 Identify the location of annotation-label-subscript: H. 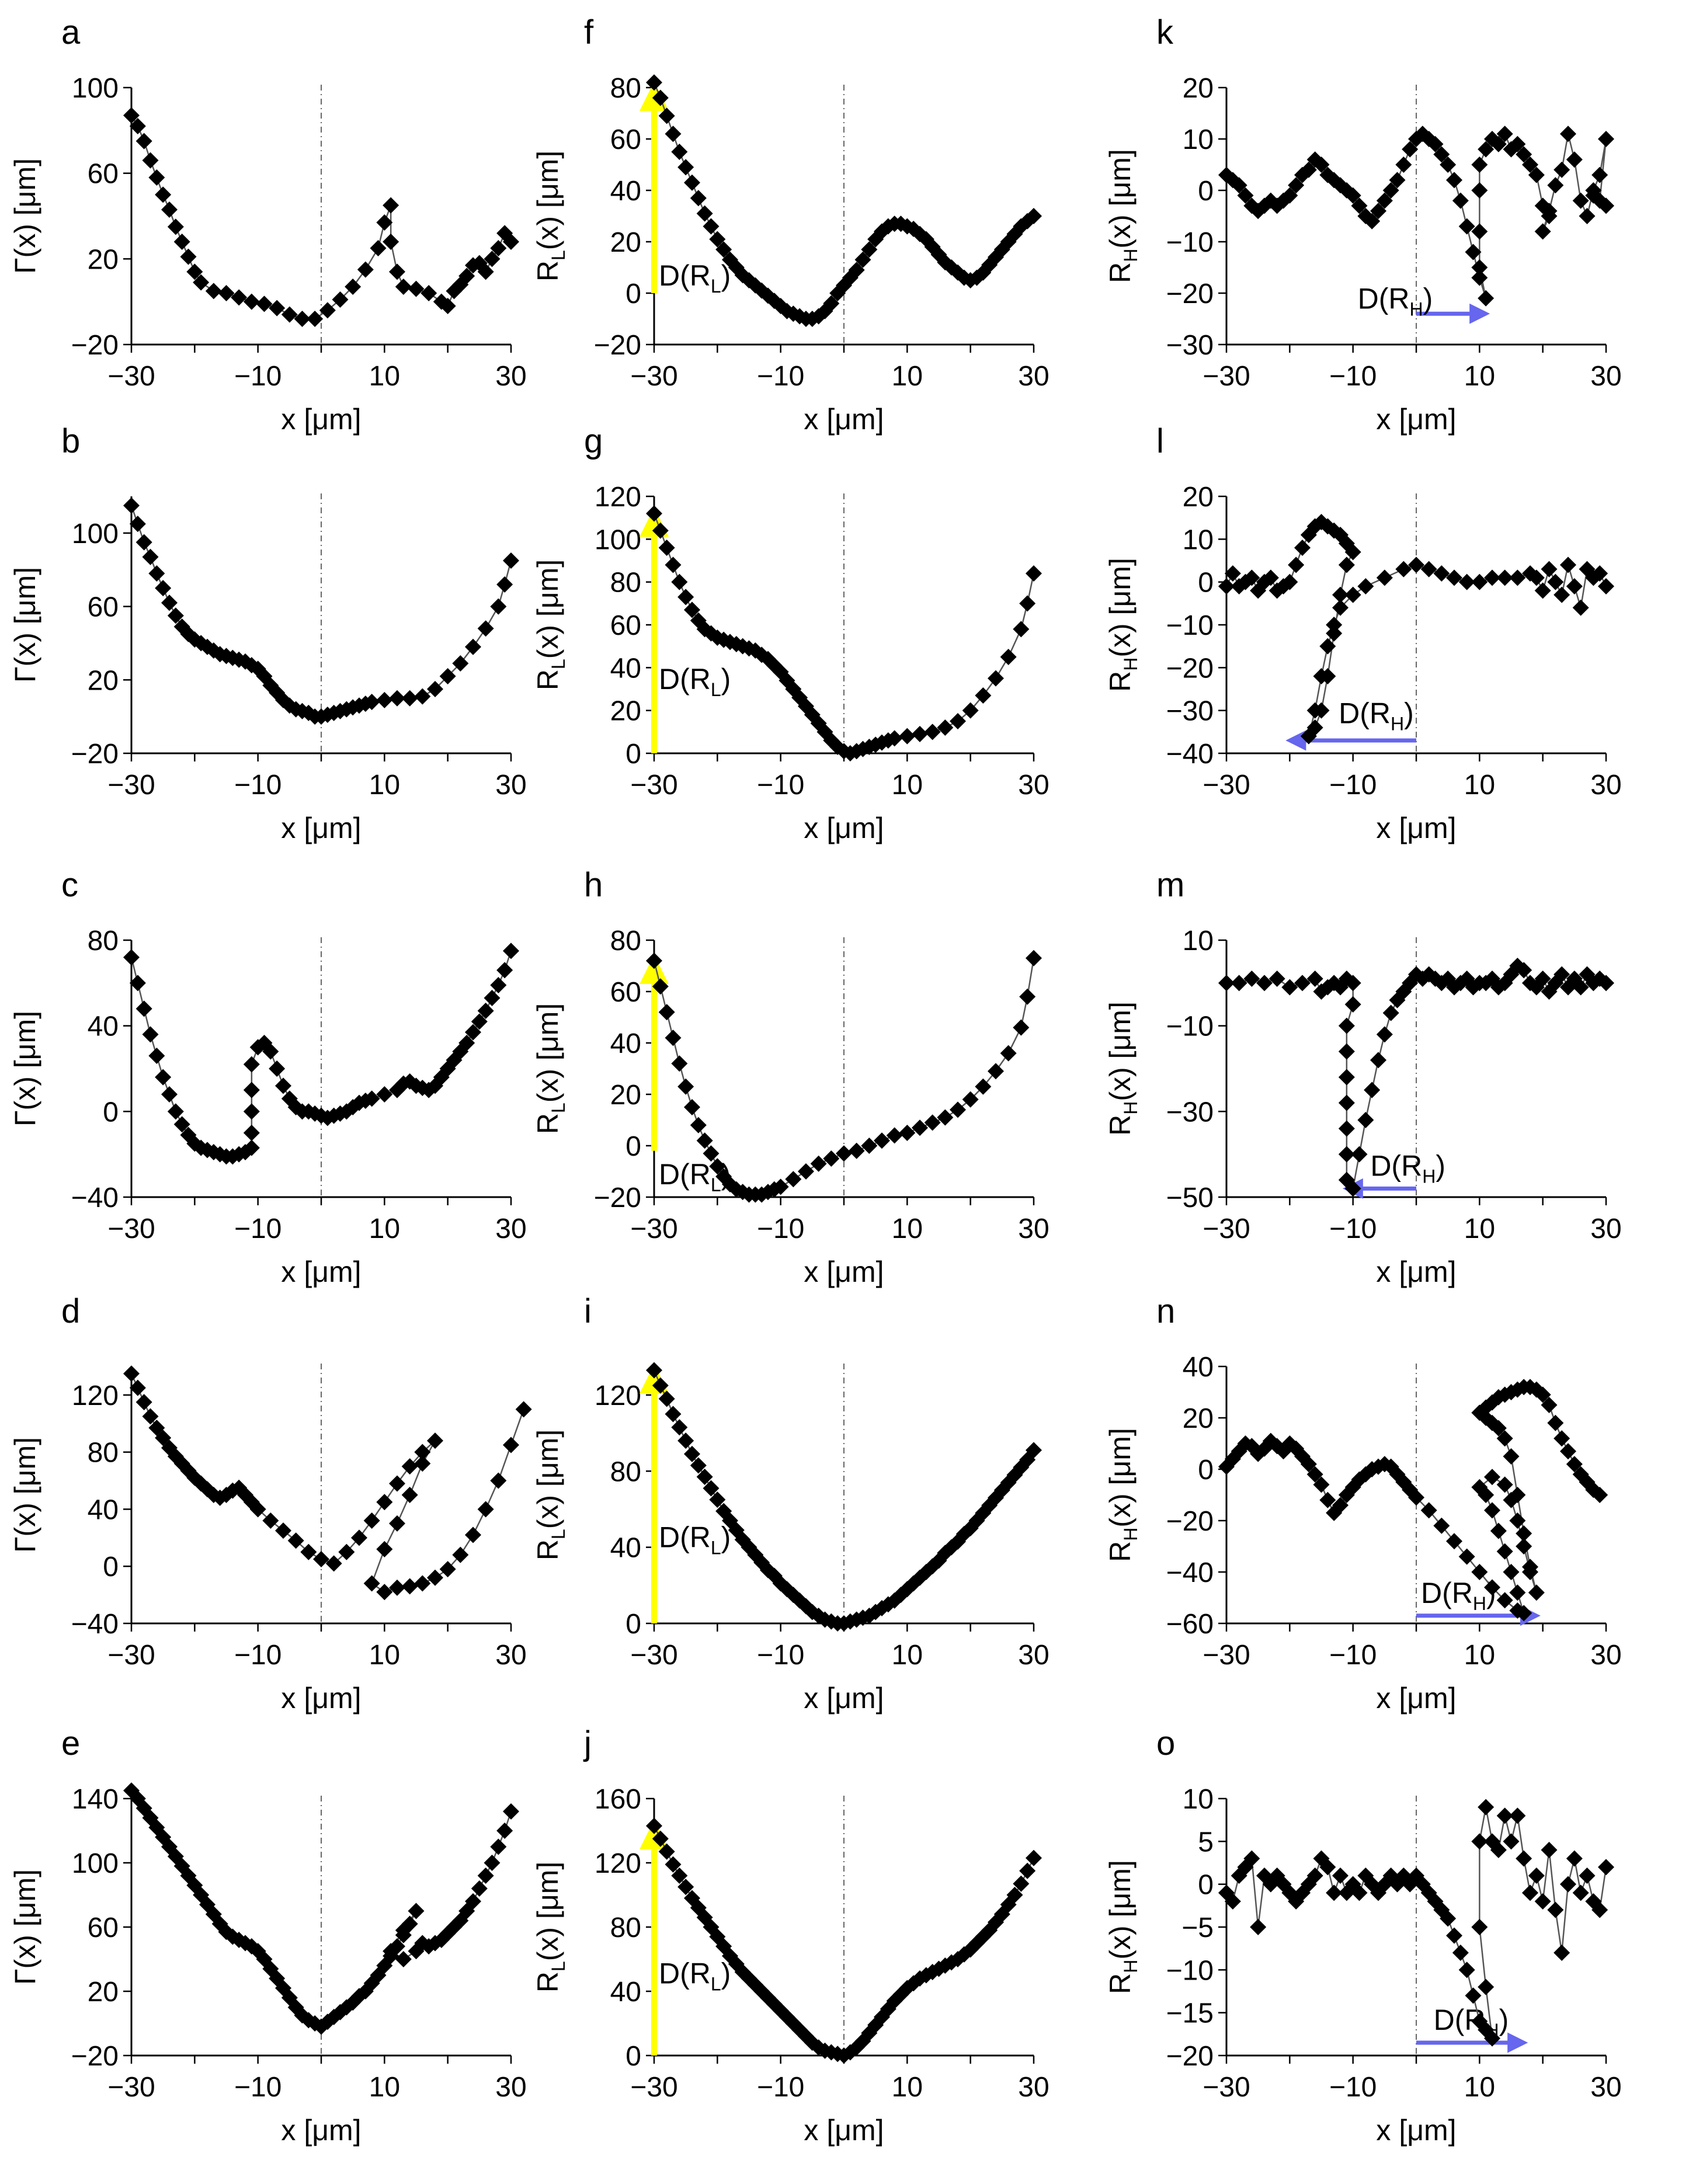
(1429, 1176).